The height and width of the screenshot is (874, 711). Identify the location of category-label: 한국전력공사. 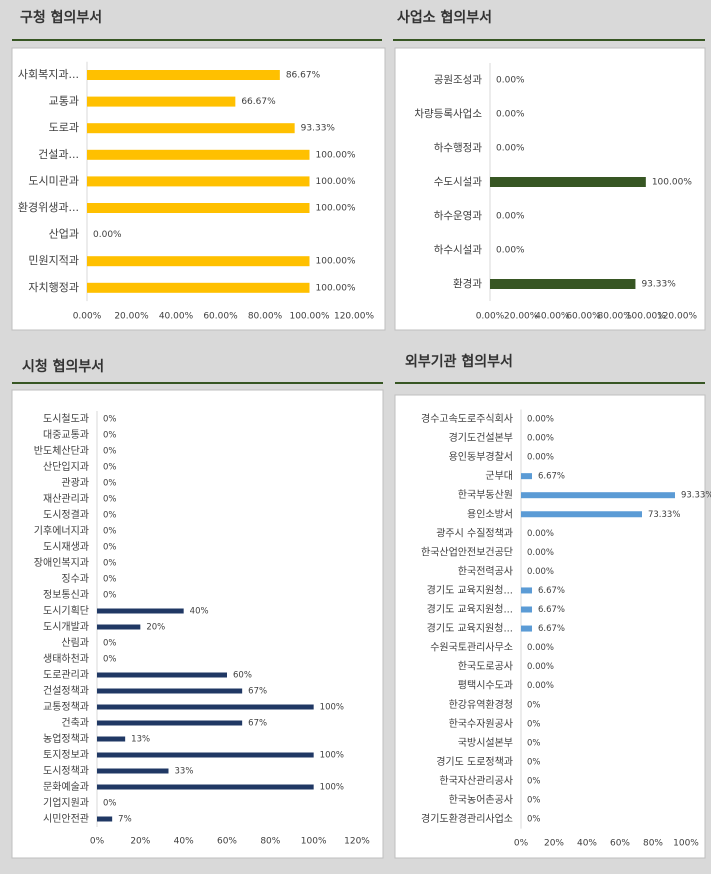
(485, 571).